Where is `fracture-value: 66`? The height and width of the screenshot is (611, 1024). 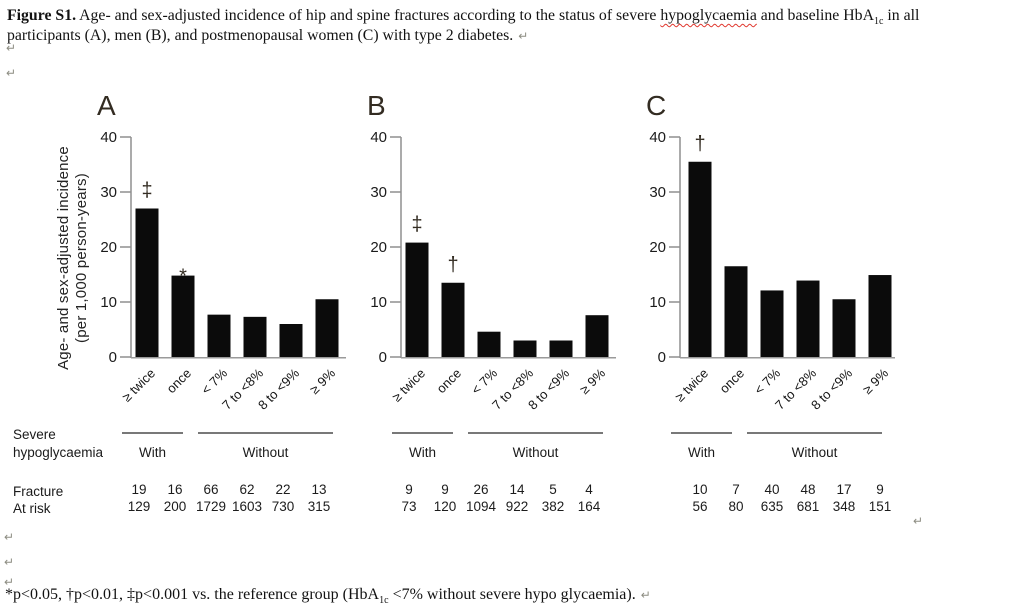 fracture-value: 66 is located at coordinates (210, 489).